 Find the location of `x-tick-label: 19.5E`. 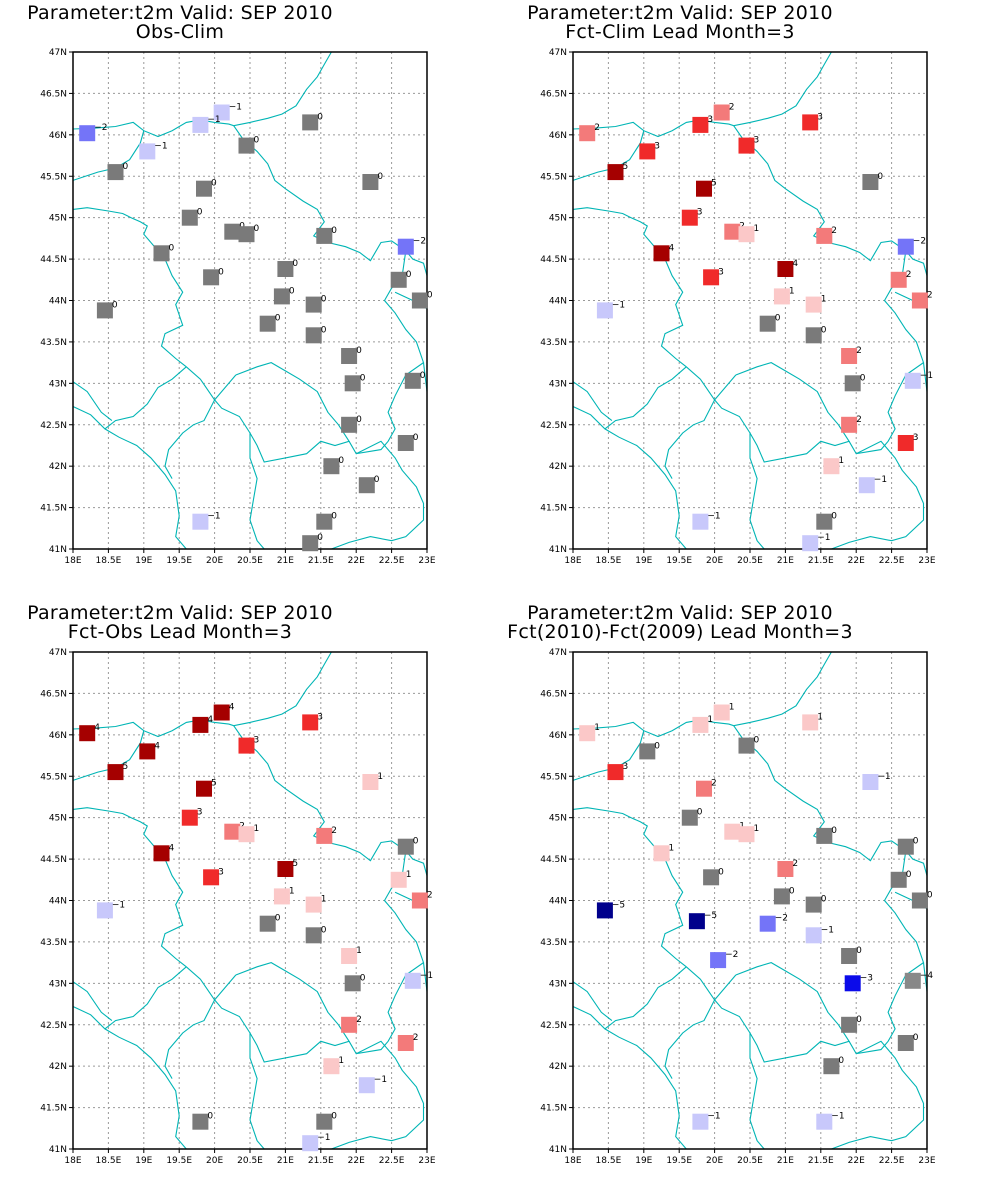

x-tick-label: 19.5E is located at coordinates (679, 561).